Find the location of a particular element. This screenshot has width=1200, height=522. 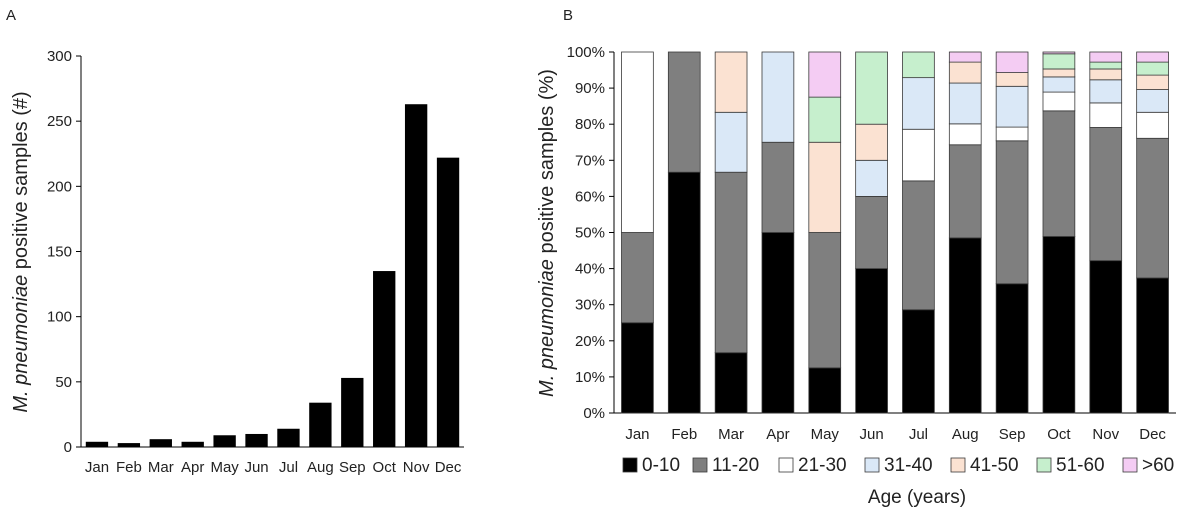

panel-a-y-tick-label: 250 is located at coordinates (59, 121).